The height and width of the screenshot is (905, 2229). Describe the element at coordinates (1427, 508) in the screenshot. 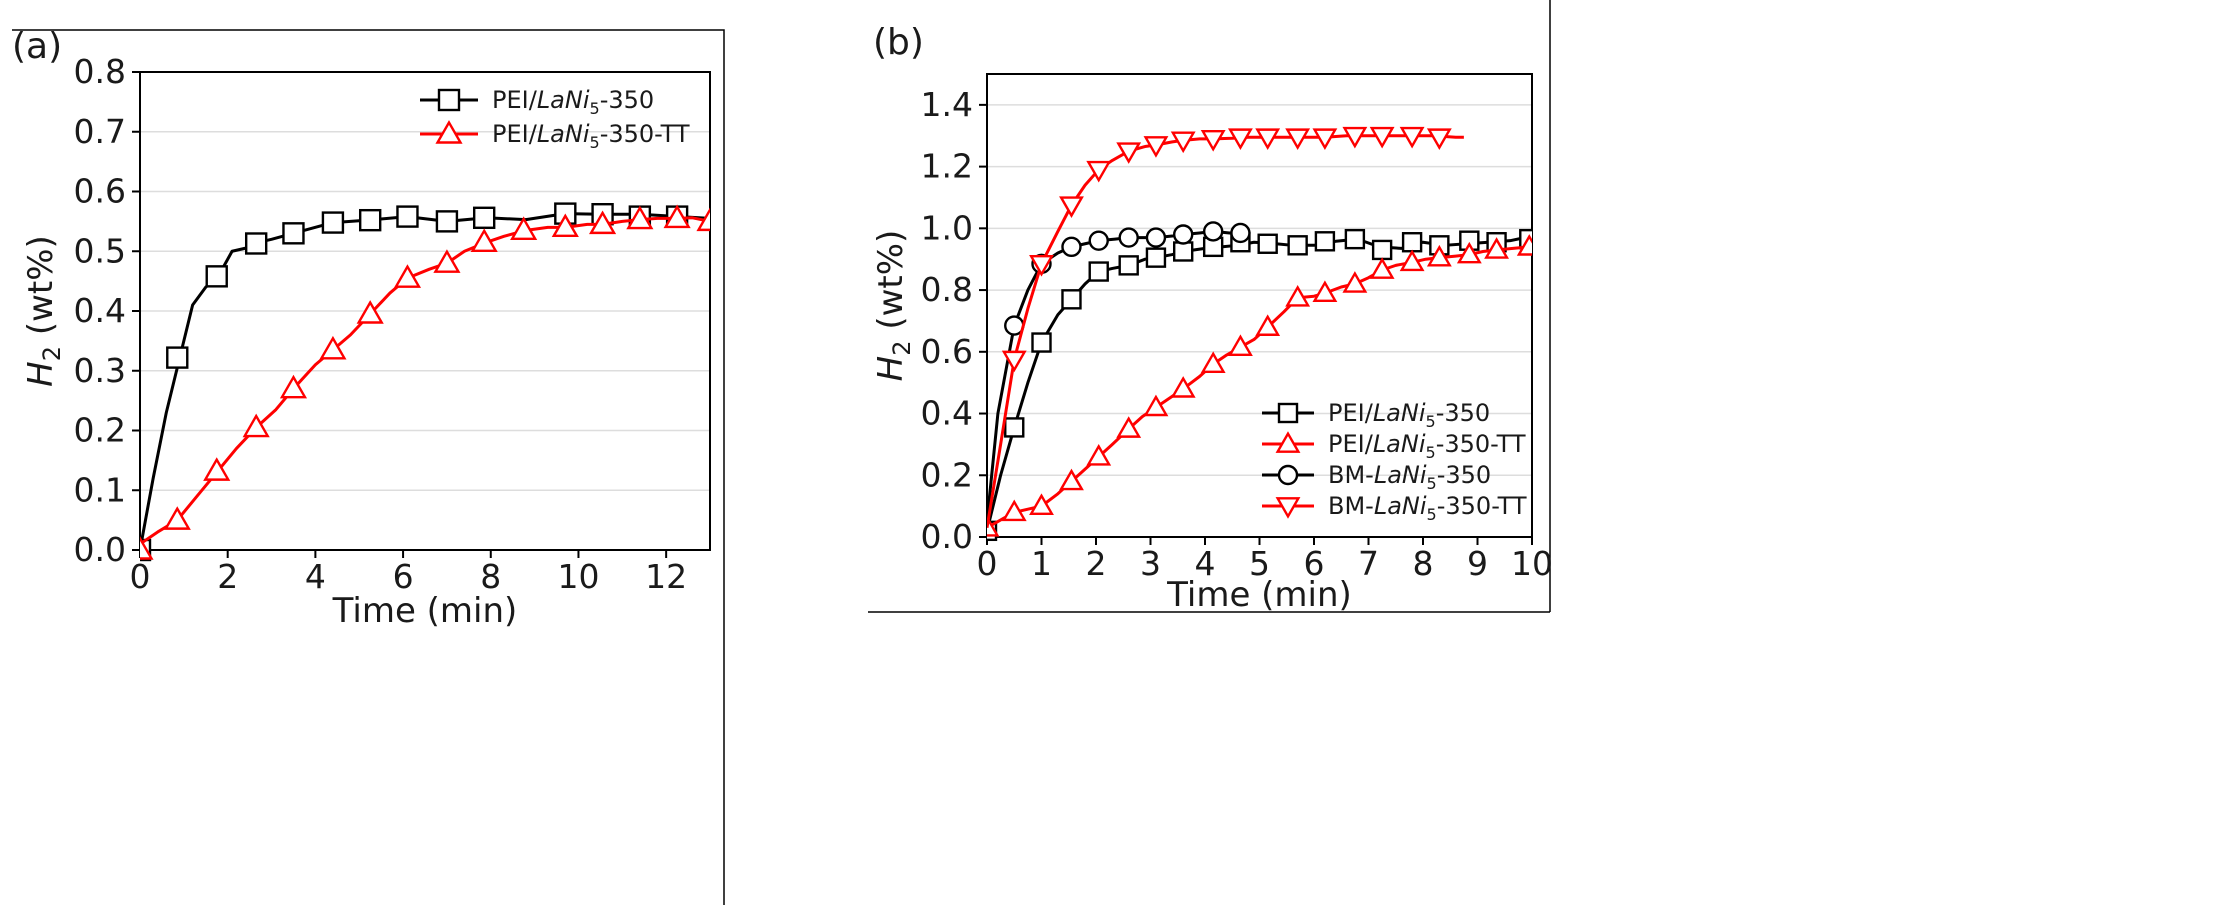

I see `legend-label: BM-LaNi5-350-TT` at that location.